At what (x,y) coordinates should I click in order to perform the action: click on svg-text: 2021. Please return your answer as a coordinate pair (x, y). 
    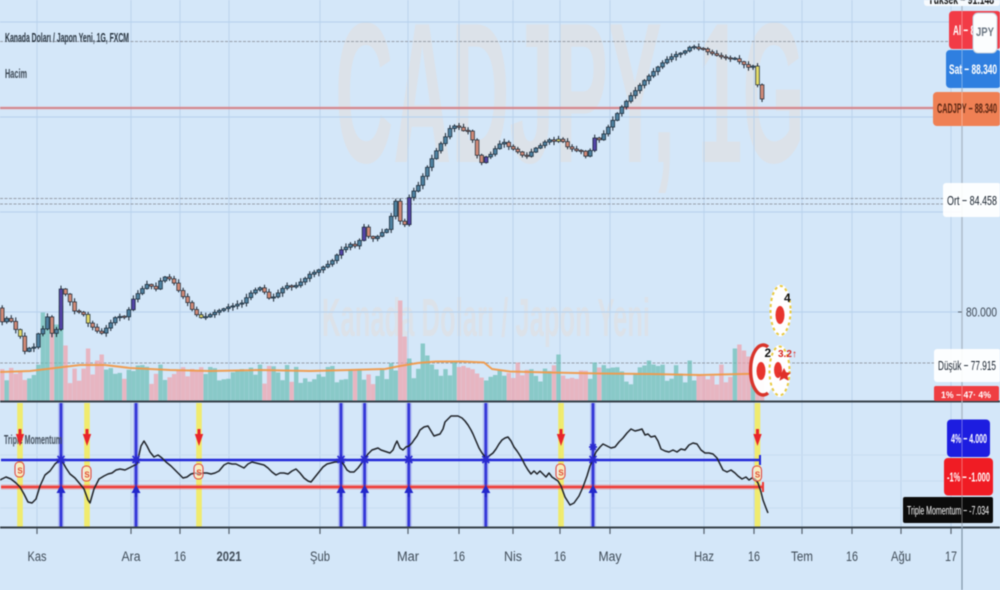
    Looking at the image, I should click on (229, 556).